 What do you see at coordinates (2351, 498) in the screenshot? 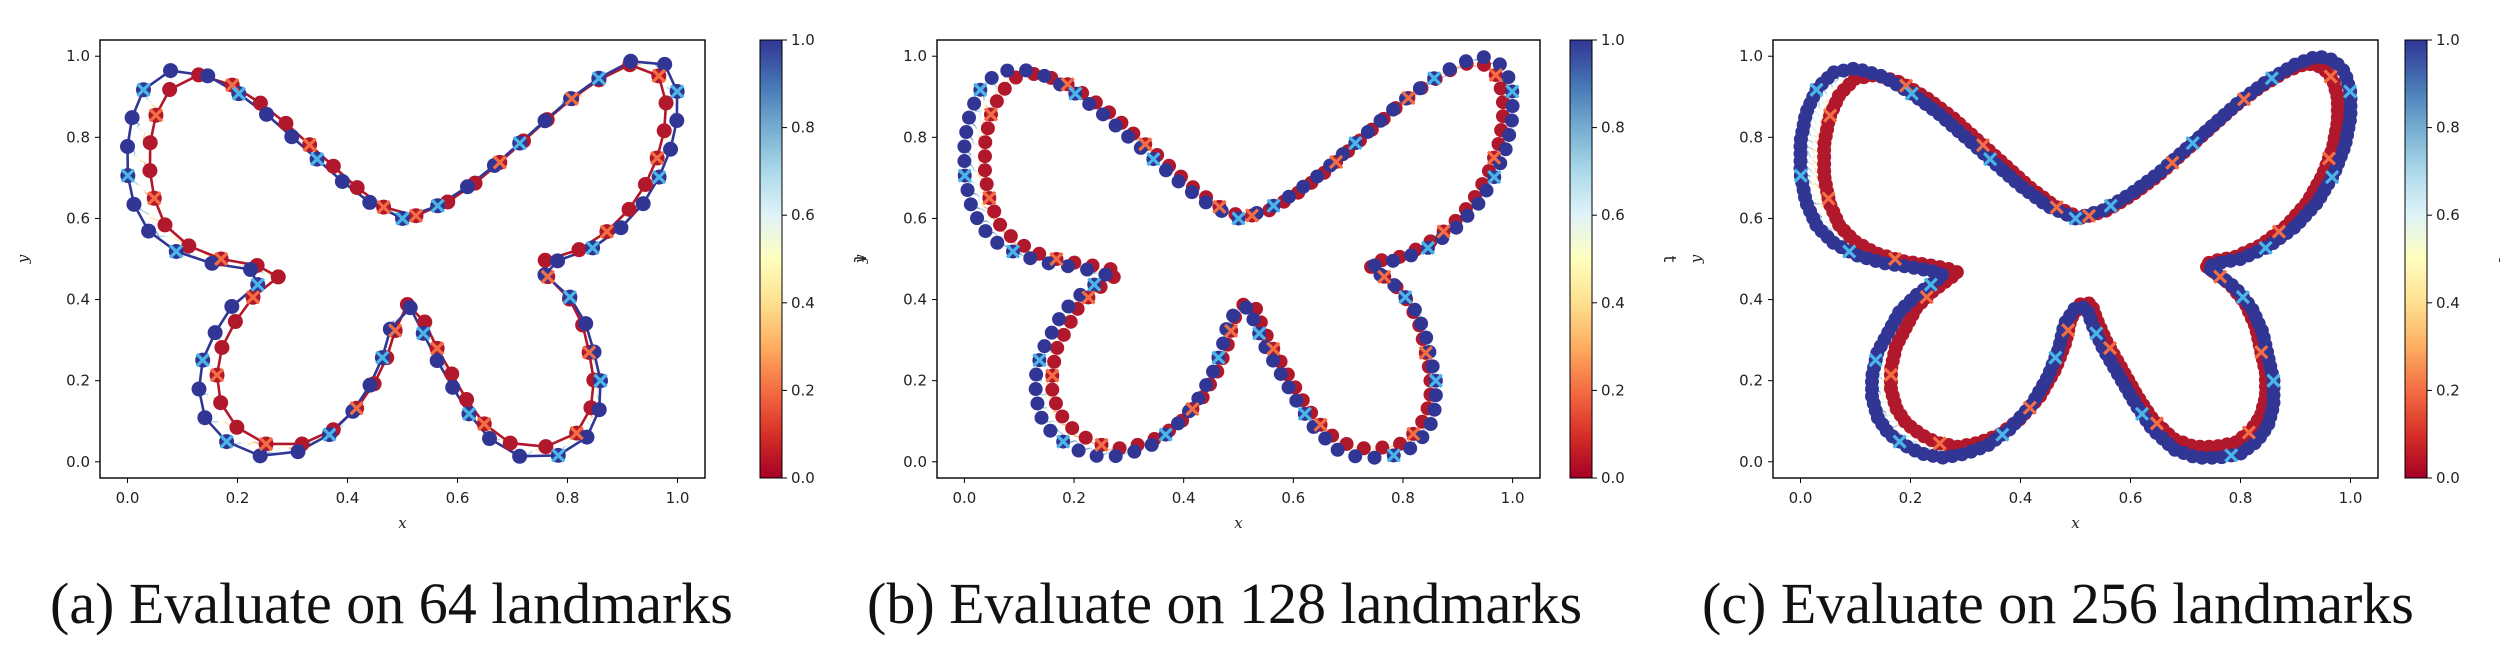
I see `x-tick-label: 1.0` at bounding box center [2351, 498].